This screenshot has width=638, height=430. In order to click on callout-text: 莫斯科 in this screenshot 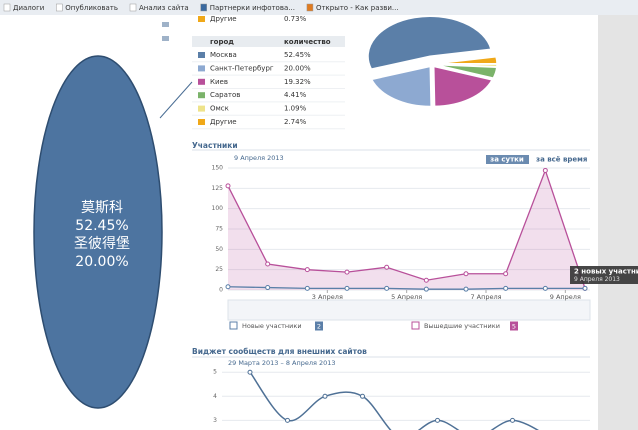, I will do `click(102, 208)`.